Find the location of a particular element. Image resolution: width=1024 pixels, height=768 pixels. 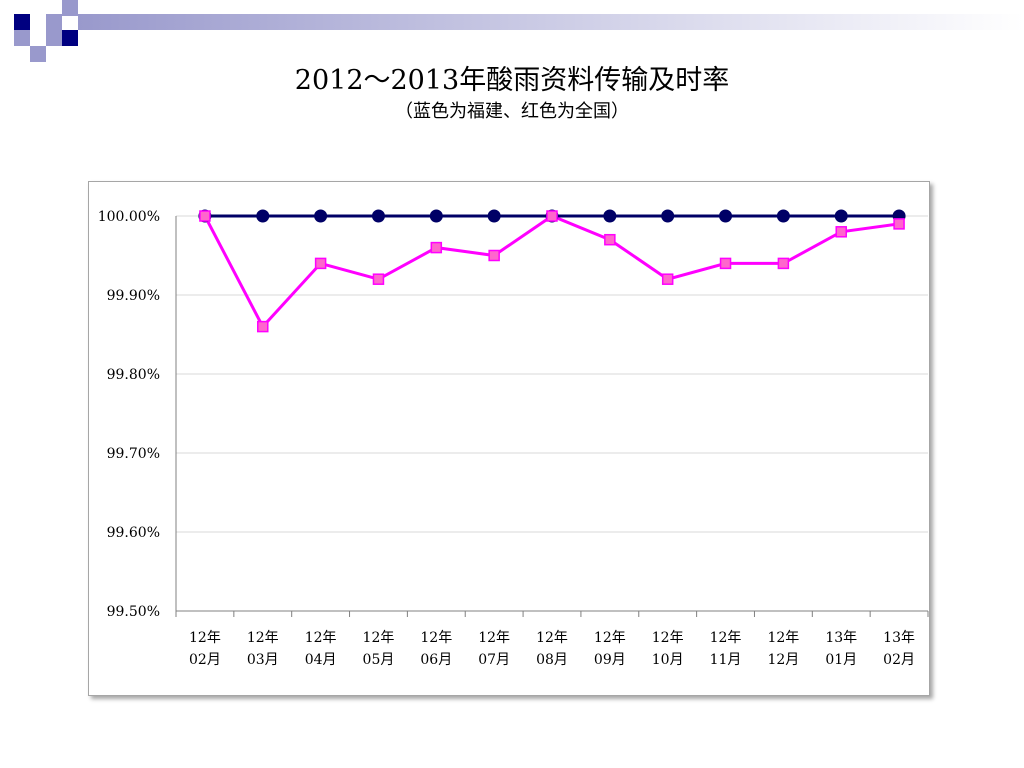

y-tick-label: 99.50% is located at coordinates (133, 612).